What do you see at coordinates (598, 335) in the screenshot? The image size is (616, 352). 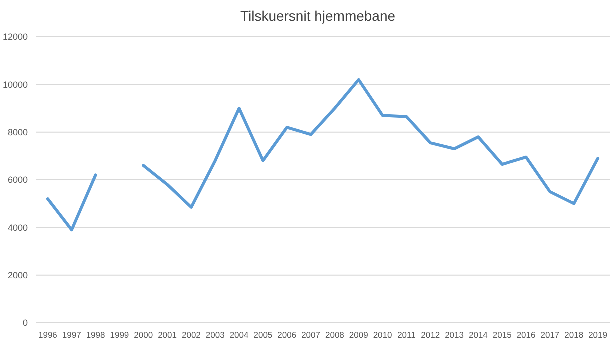 I see `x-tick-label: 2019` at bounding box center [598, 335].